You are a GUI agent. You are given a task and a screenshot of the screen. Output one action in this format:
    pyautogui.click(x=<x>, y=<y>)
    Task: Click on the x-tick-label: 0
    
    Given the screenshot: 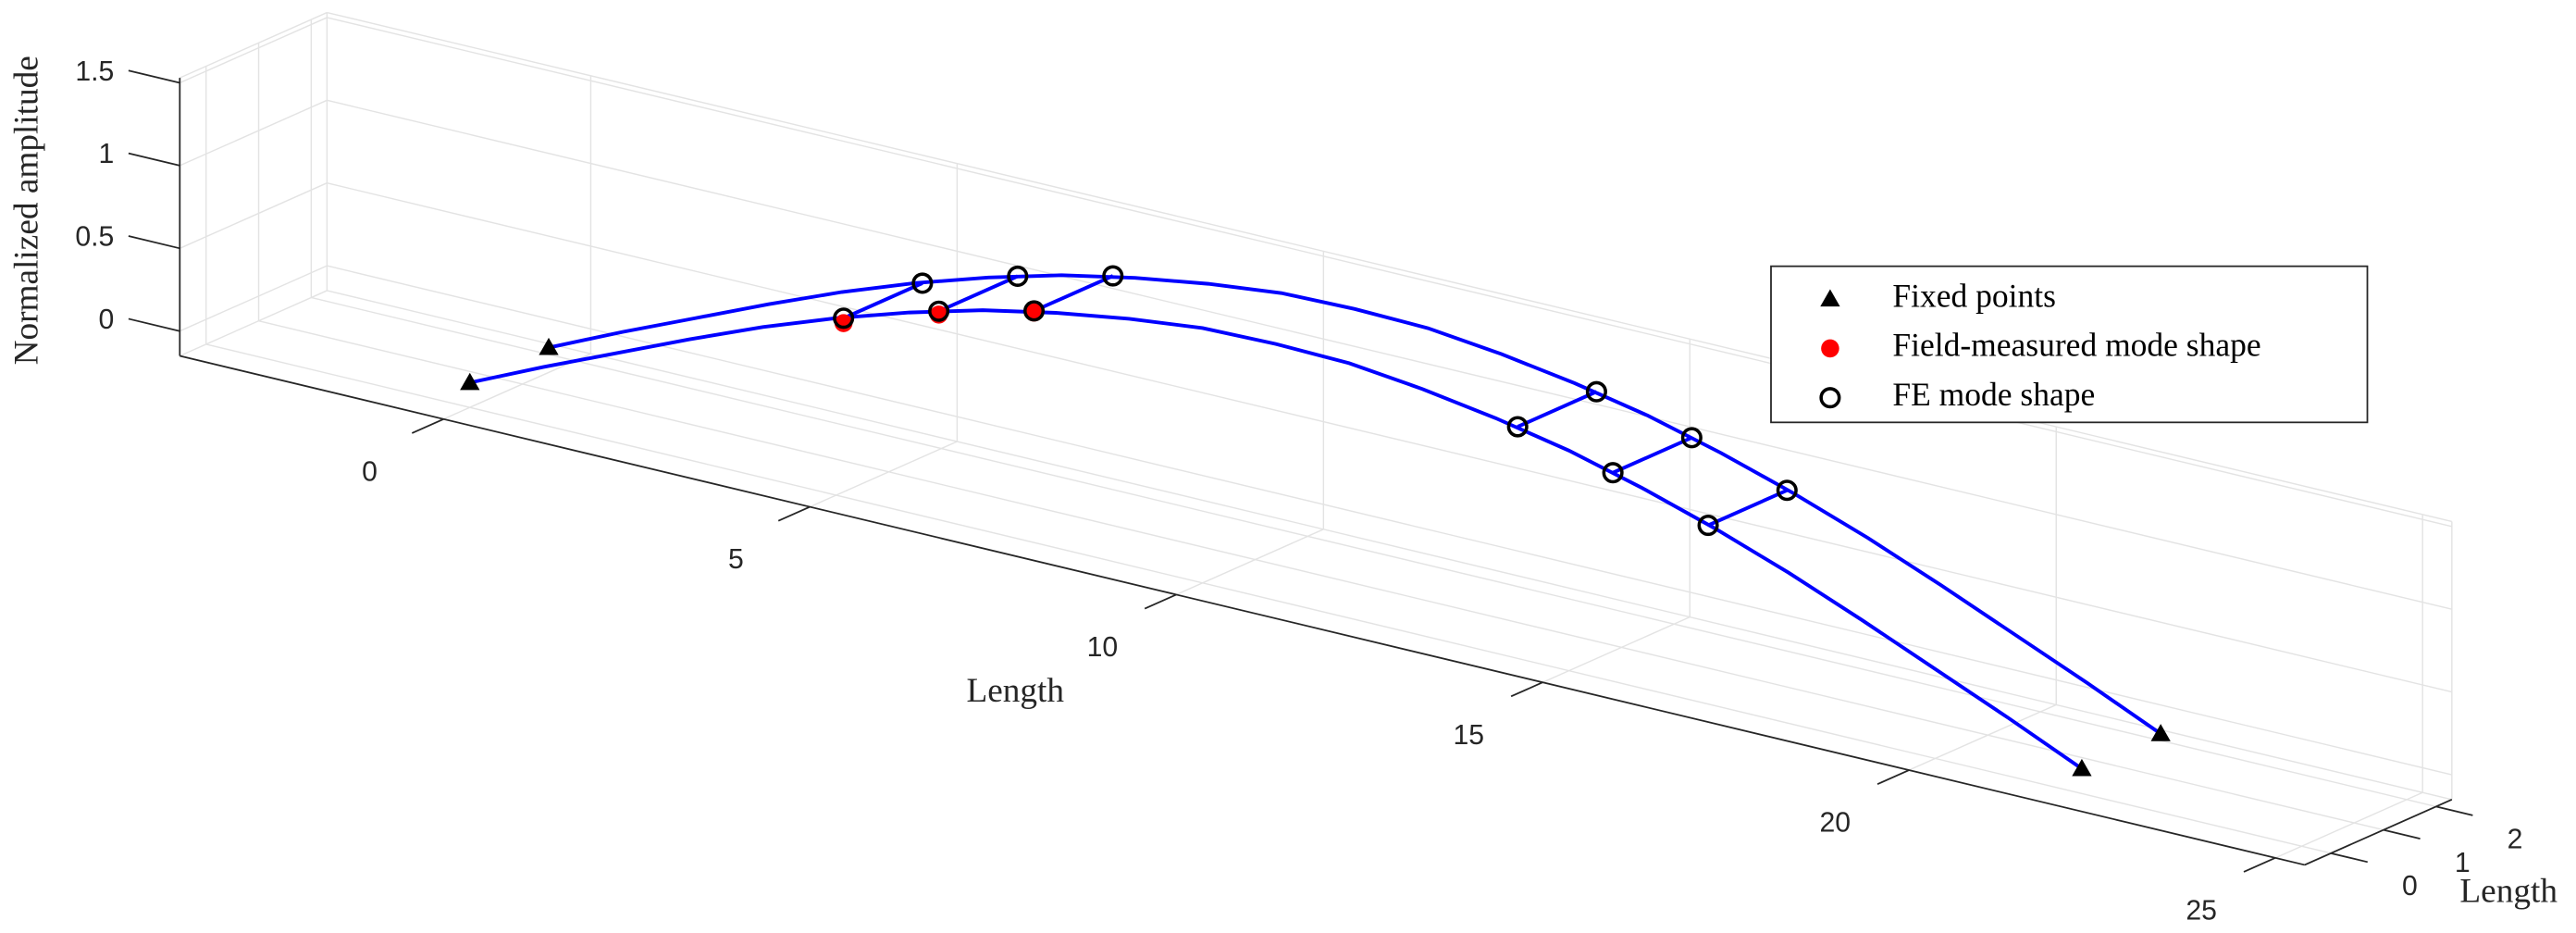 What is the action you would take?
    pyautogui.click(x=370, y=472)
    